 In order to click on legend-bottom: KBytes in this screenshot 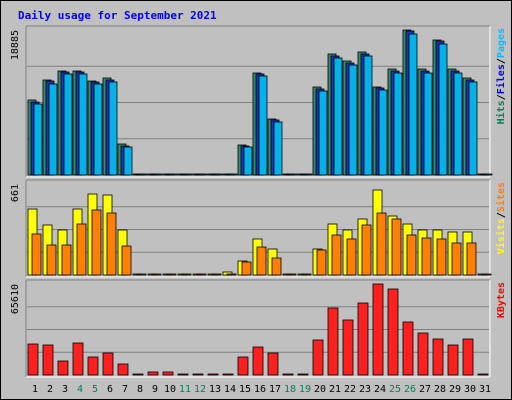, I will do `click(501, 300)`.